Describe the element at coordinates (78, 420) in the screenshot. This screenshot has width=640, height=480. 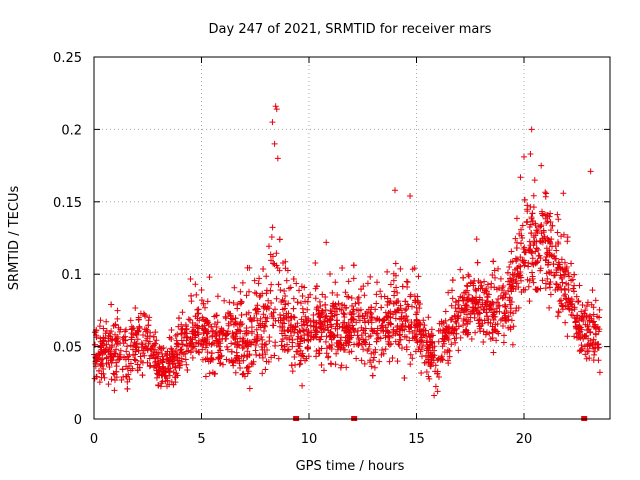
I see `y-tick-label: 0` at that location.